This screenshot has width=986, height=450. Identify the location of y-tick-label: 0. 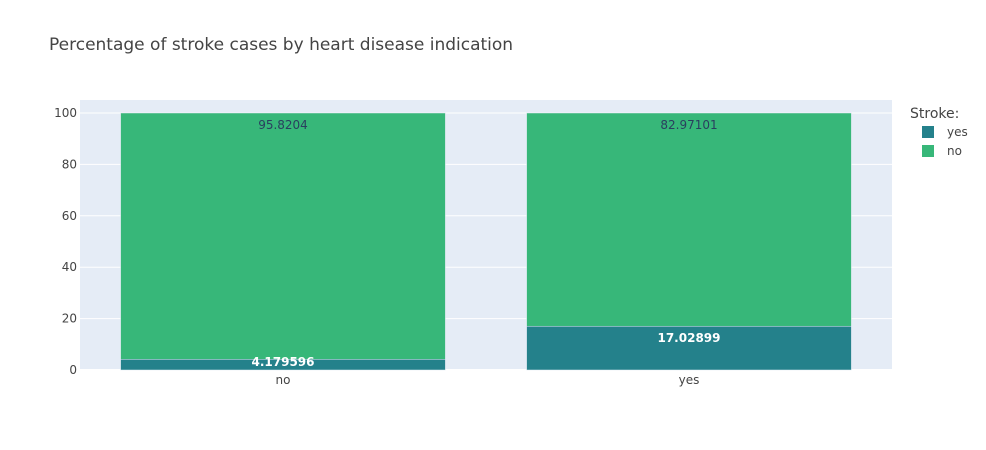
(73, 370).